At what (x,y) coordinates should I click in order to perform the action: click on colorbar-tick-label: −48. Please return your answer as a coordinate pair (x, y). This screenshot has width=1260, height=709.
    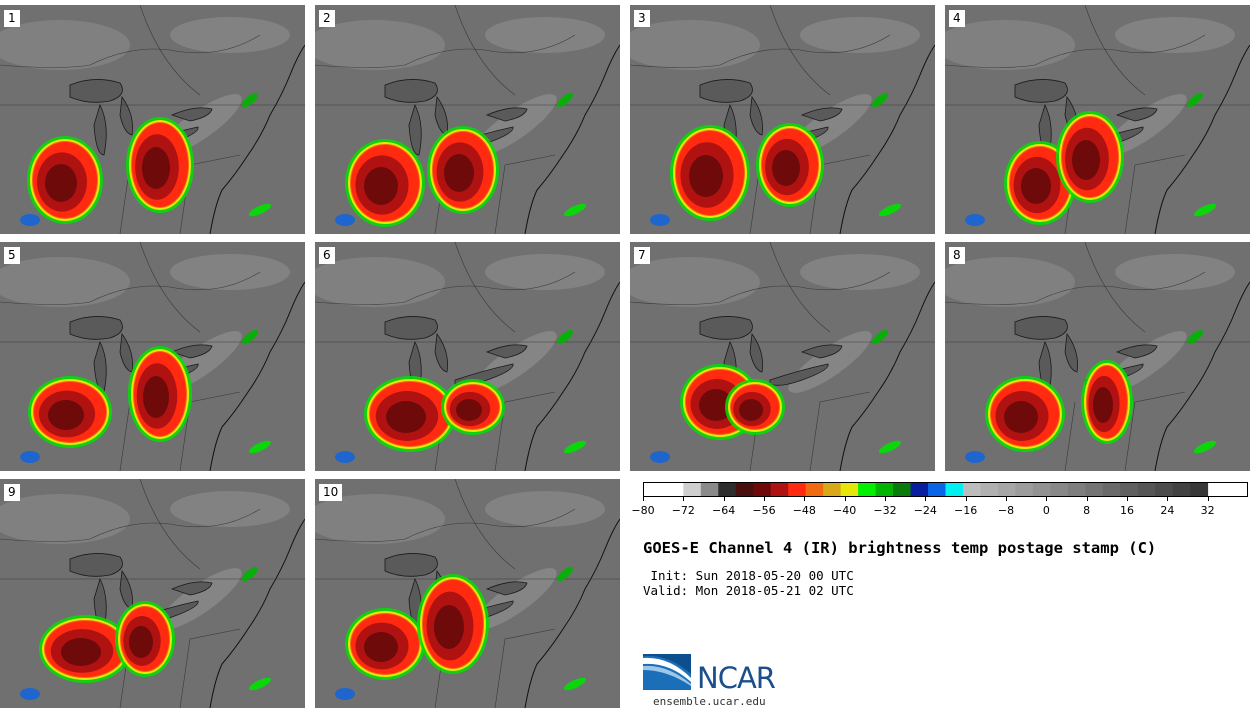
    Looking at the image, I should click on (804, 510).